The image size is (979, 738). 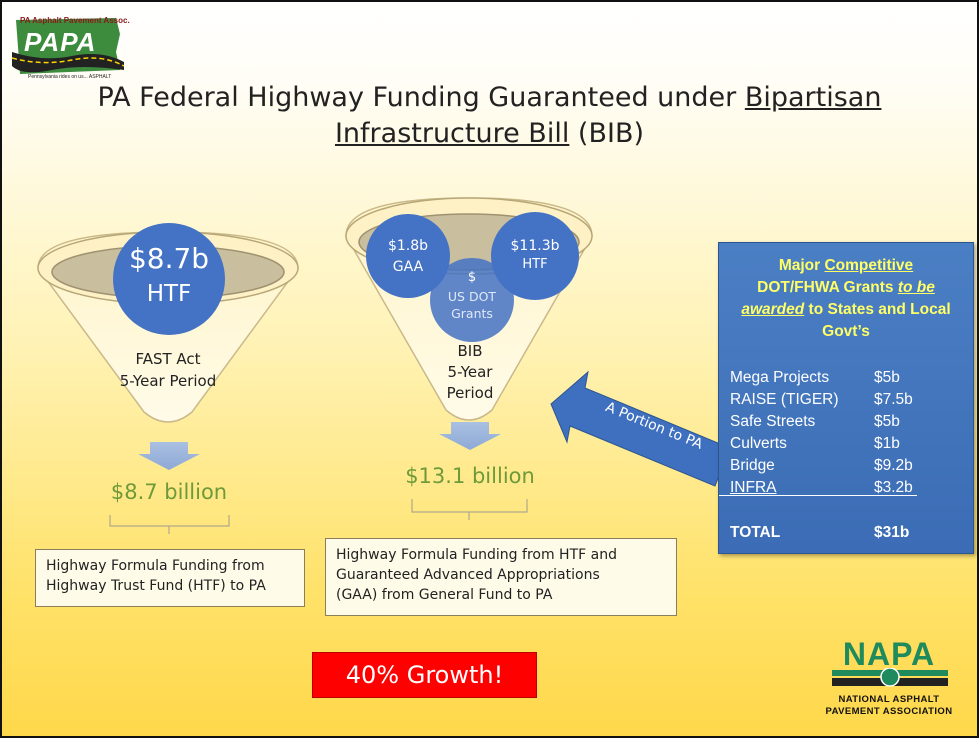 I want to click on funnel-bib, so click(x=469, y=358).